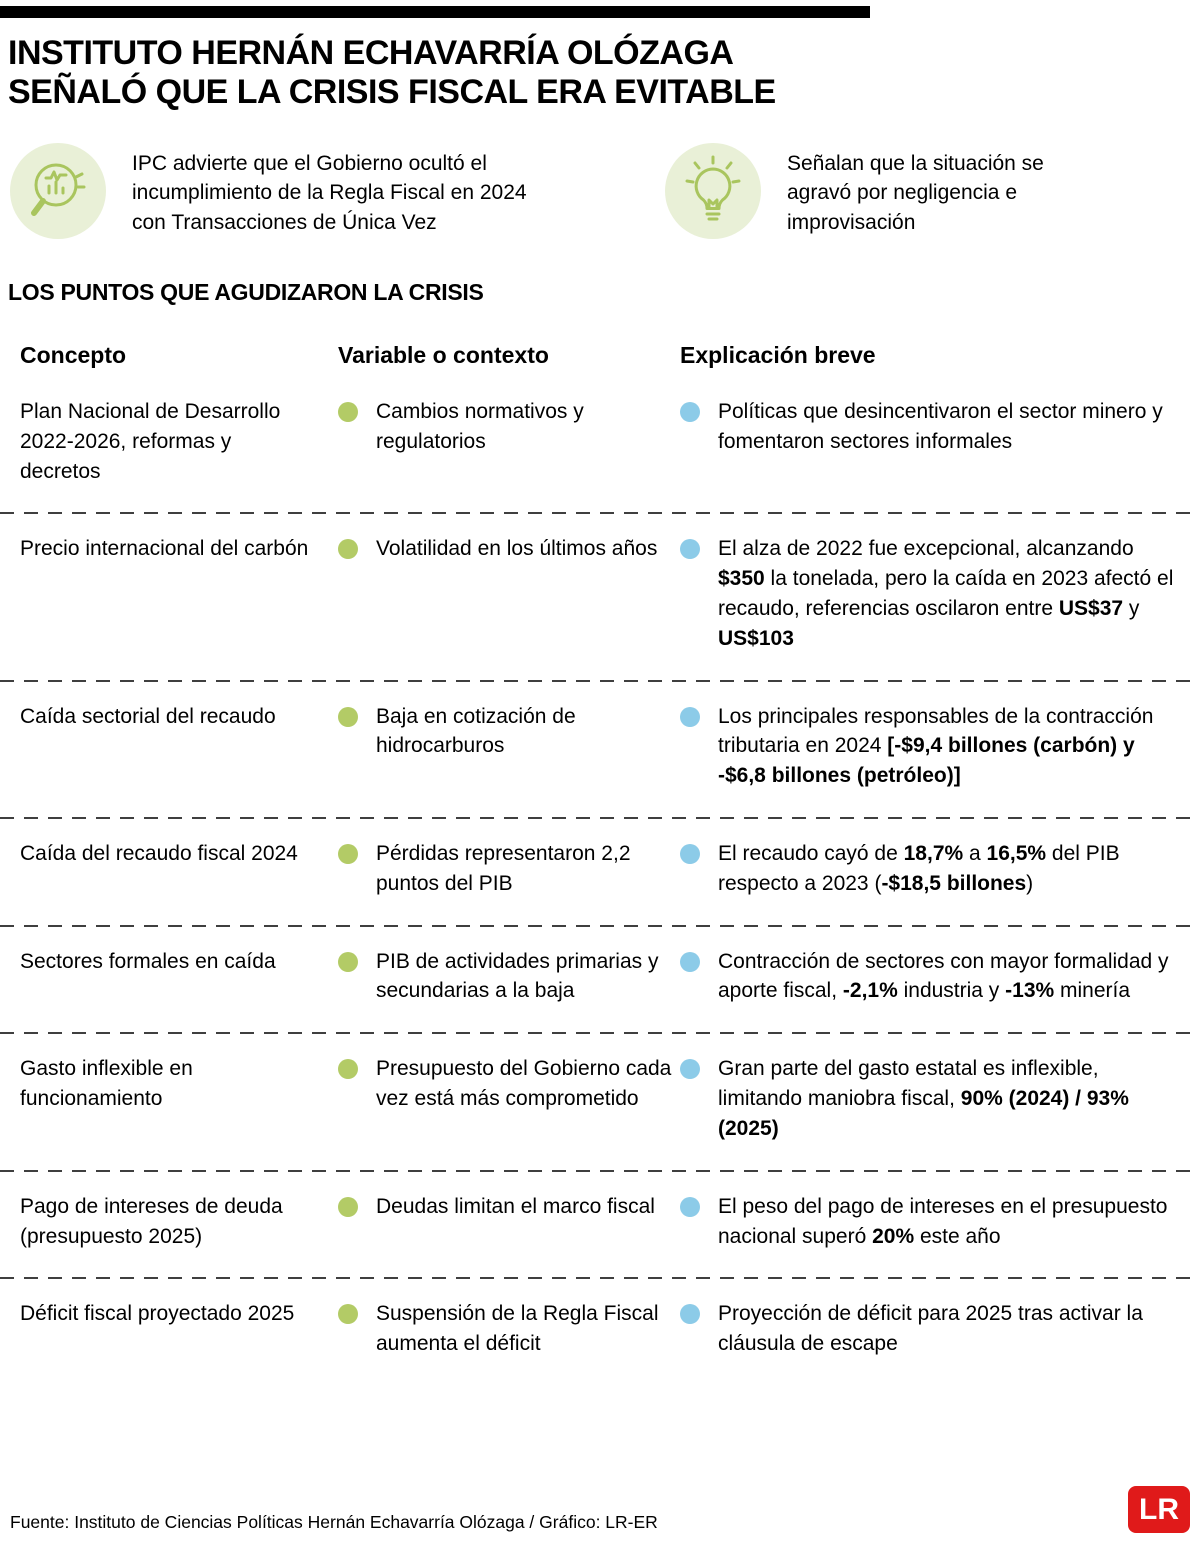  What do you see at coordinates (392, 92) in the screenshot?
I see `page-title-line2: SEÑALÓ QUE LA CRISIS FISCAL ERA EVITABLE` at bounding box center [392, 92].